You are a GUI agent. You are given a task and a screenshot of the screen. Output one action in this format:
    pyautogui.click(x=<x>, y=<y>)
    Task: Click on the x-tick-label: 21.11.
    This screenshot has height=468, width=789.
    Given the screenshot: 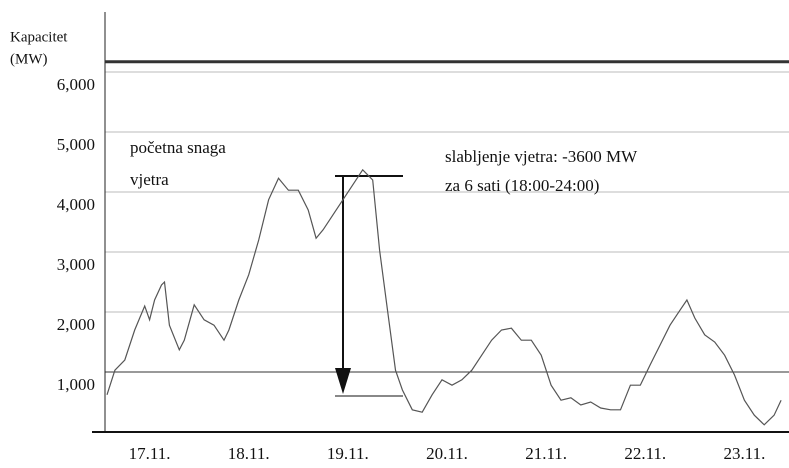 What is the action you would take?
    pyautogui.click(x=546, y=453)
    